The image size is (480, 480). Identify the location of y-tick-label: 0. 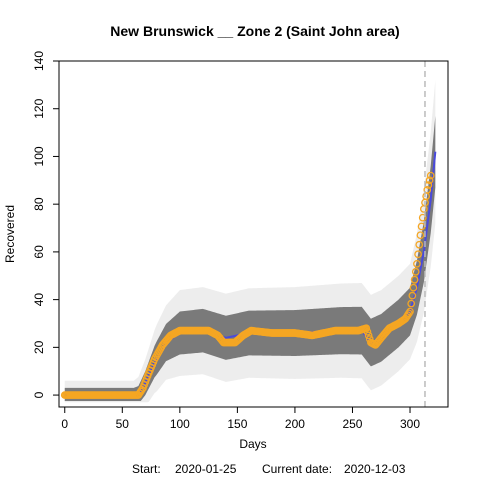
(39, 394).